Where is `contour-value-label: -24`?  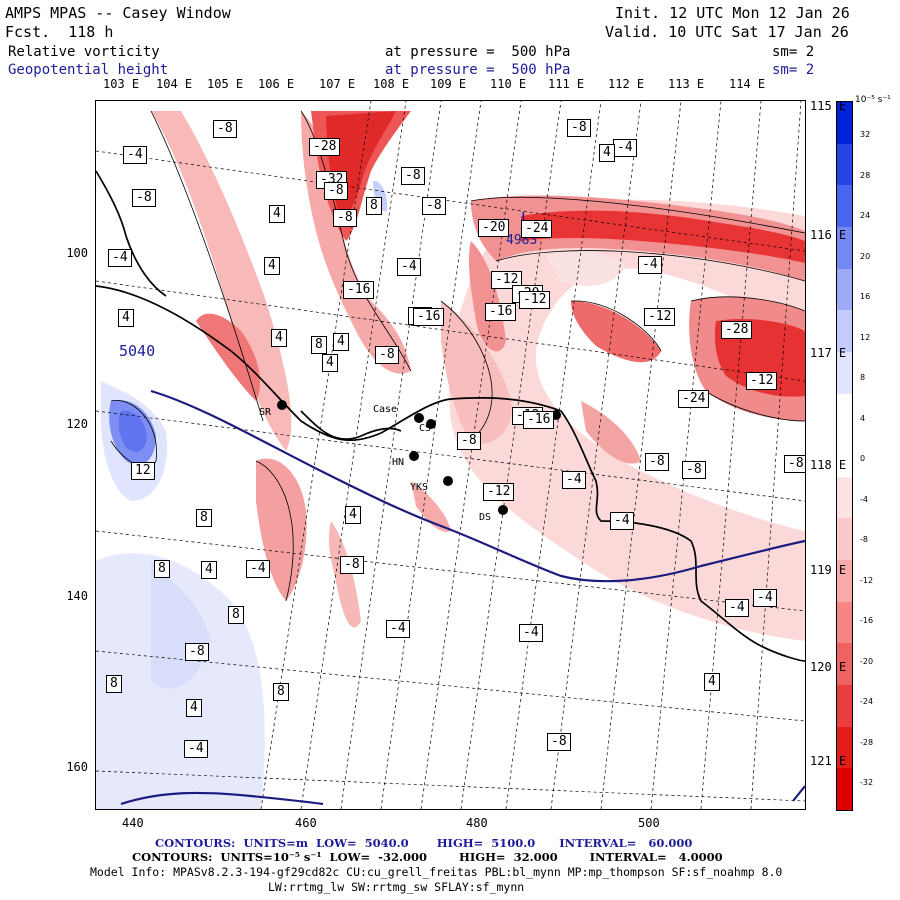
contour-value-label: -24 is located at coordinates (537, 229).